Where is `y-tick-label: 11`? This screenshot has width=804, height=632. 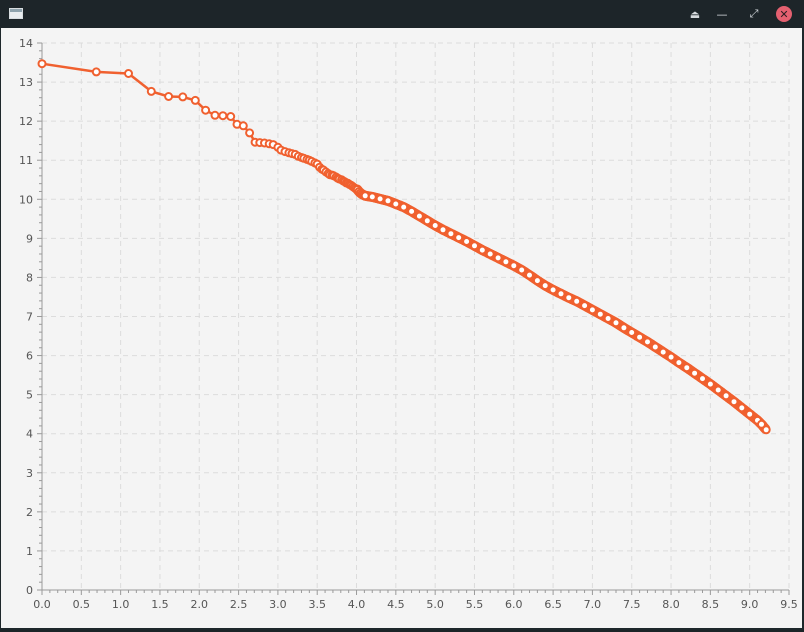 y-tick-label: 11 is located at coordinates (26, 160).